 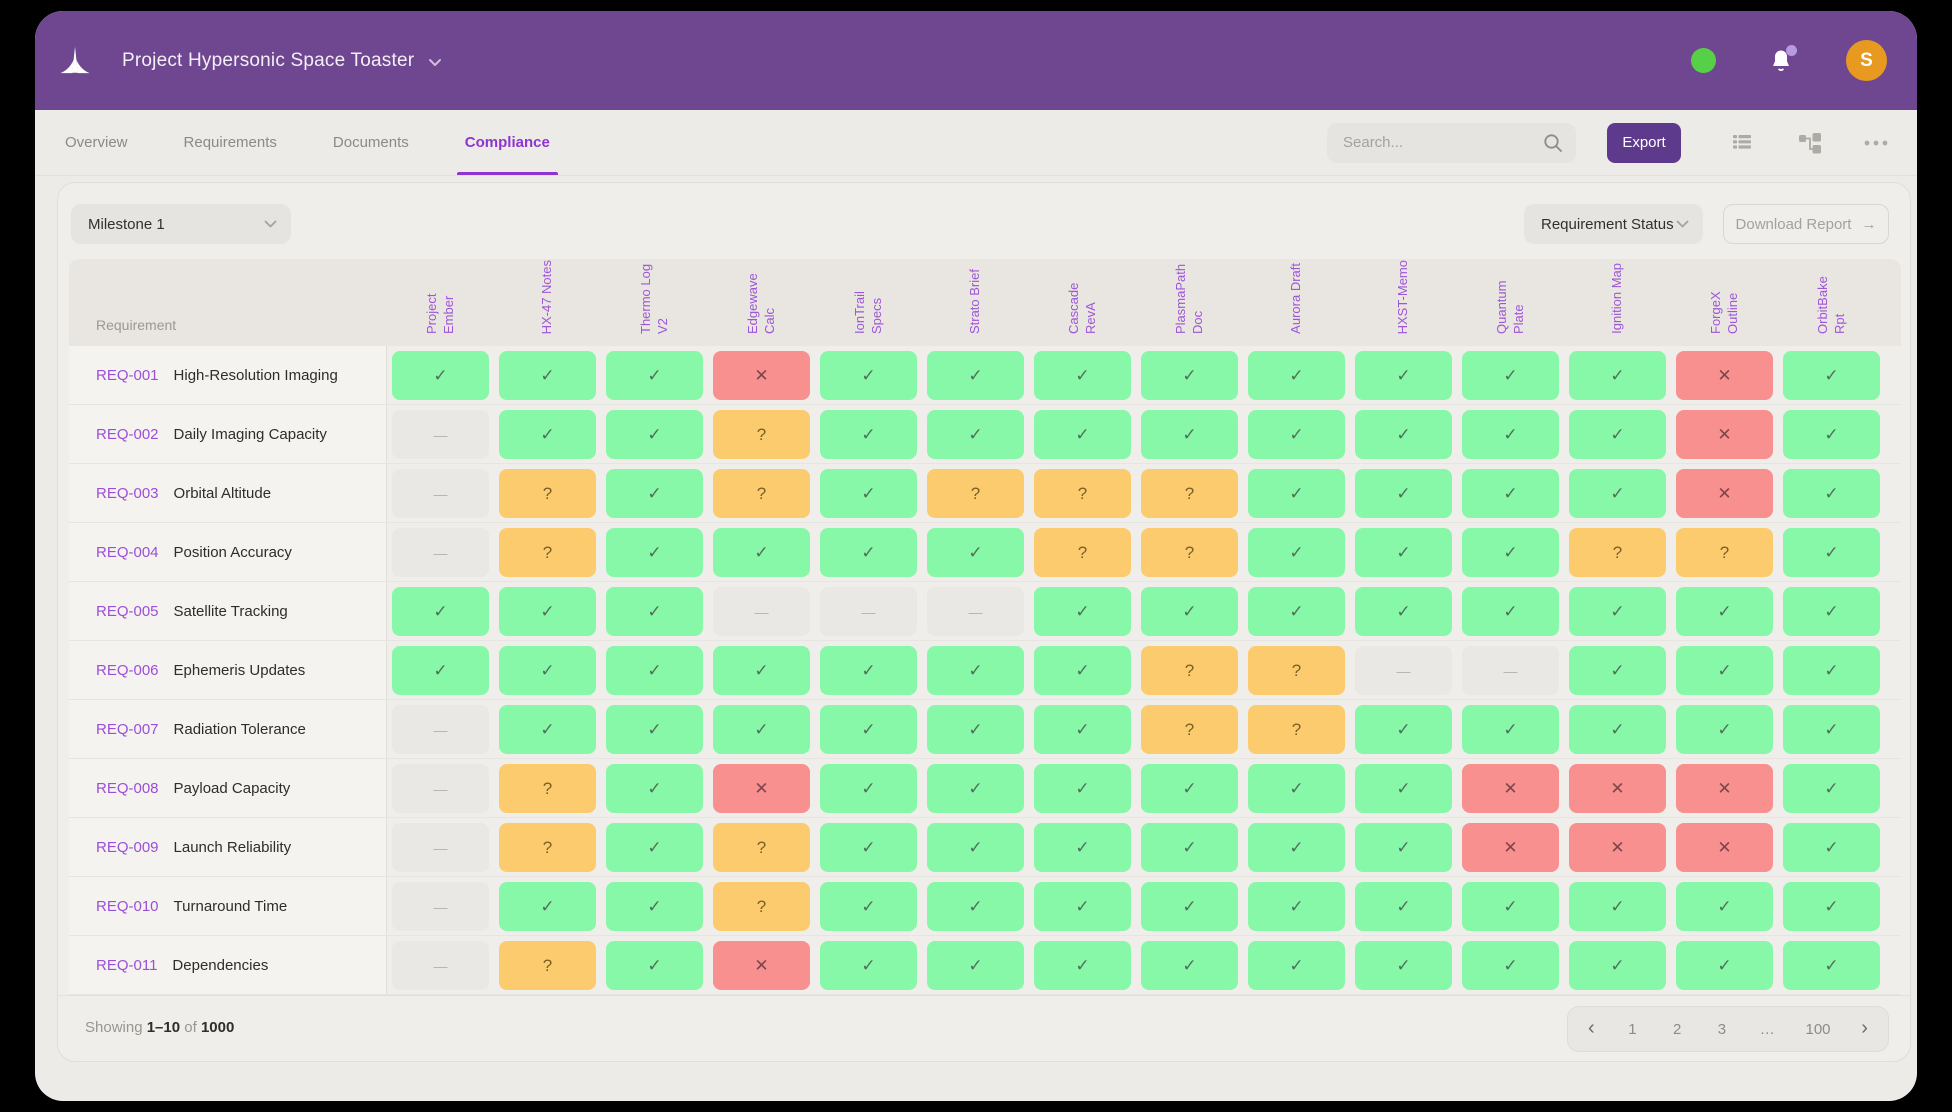 I want to click on tab-overview: Overview, so click(x=96, y=142).